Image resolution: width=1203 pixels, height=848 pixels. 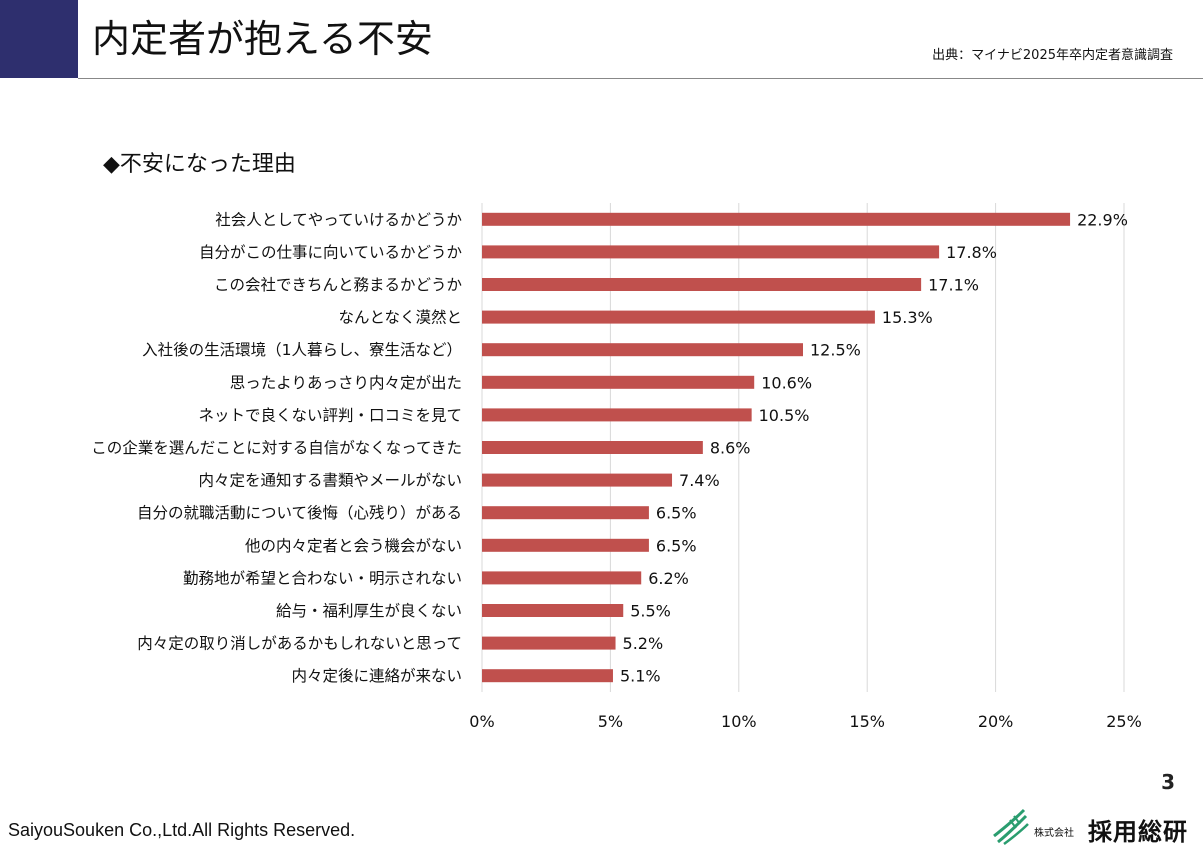 I want to click on logo-name: 採用総研, so click(x=1138, y=832).